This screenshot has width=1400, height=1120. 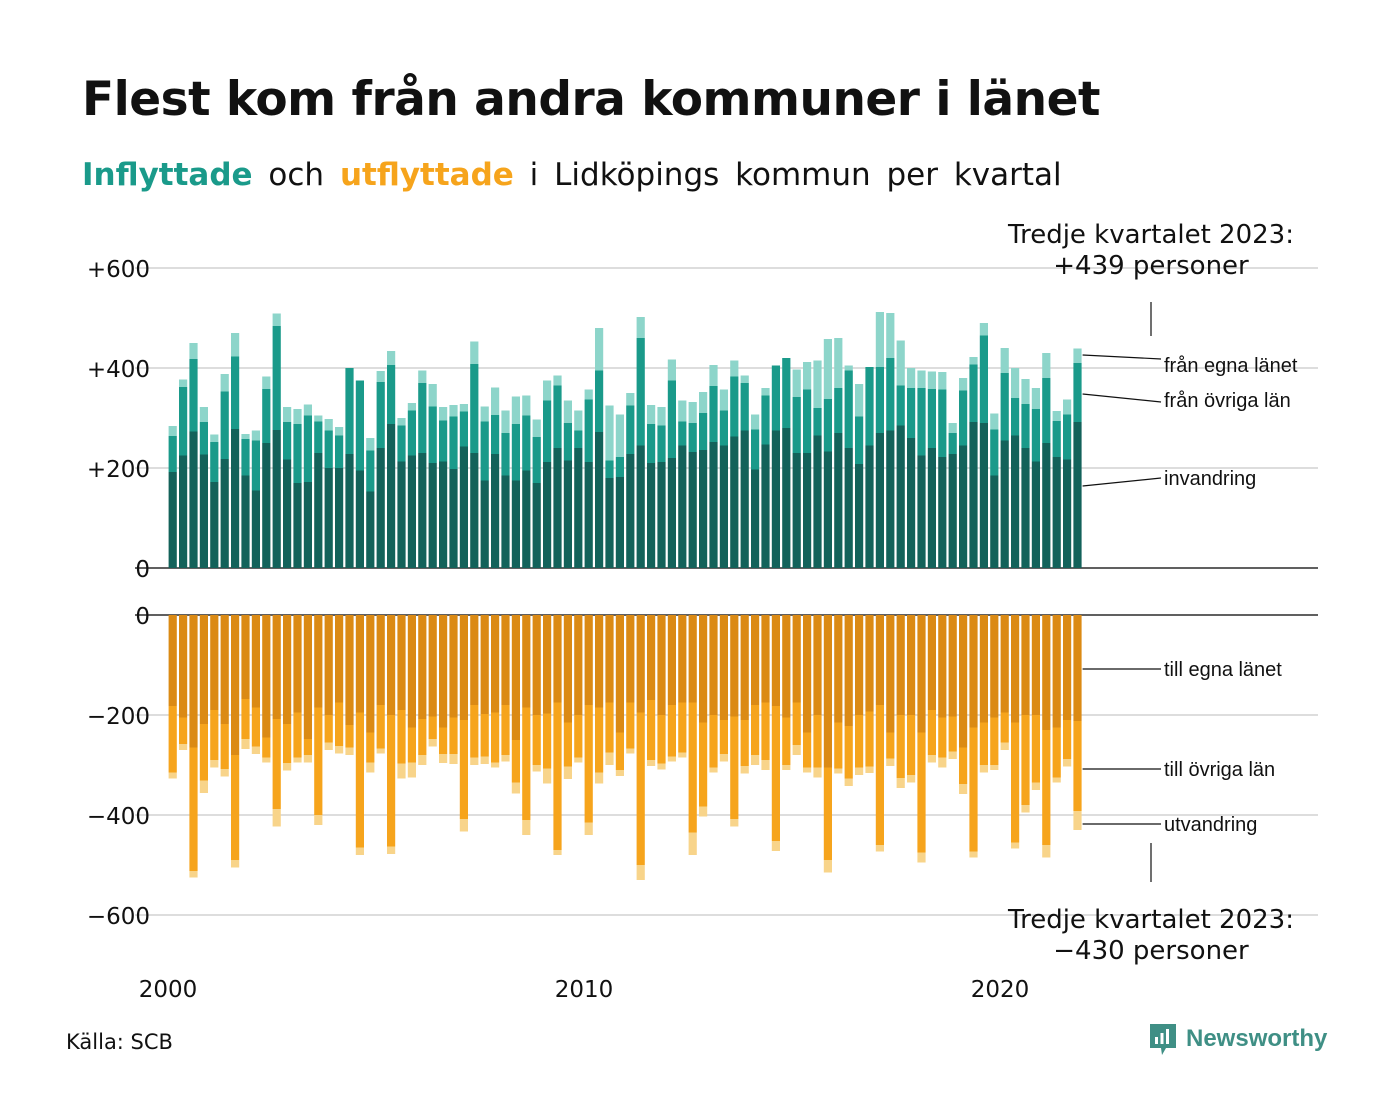 I want to click on label-leader-line, so click(x=1122, y=398).